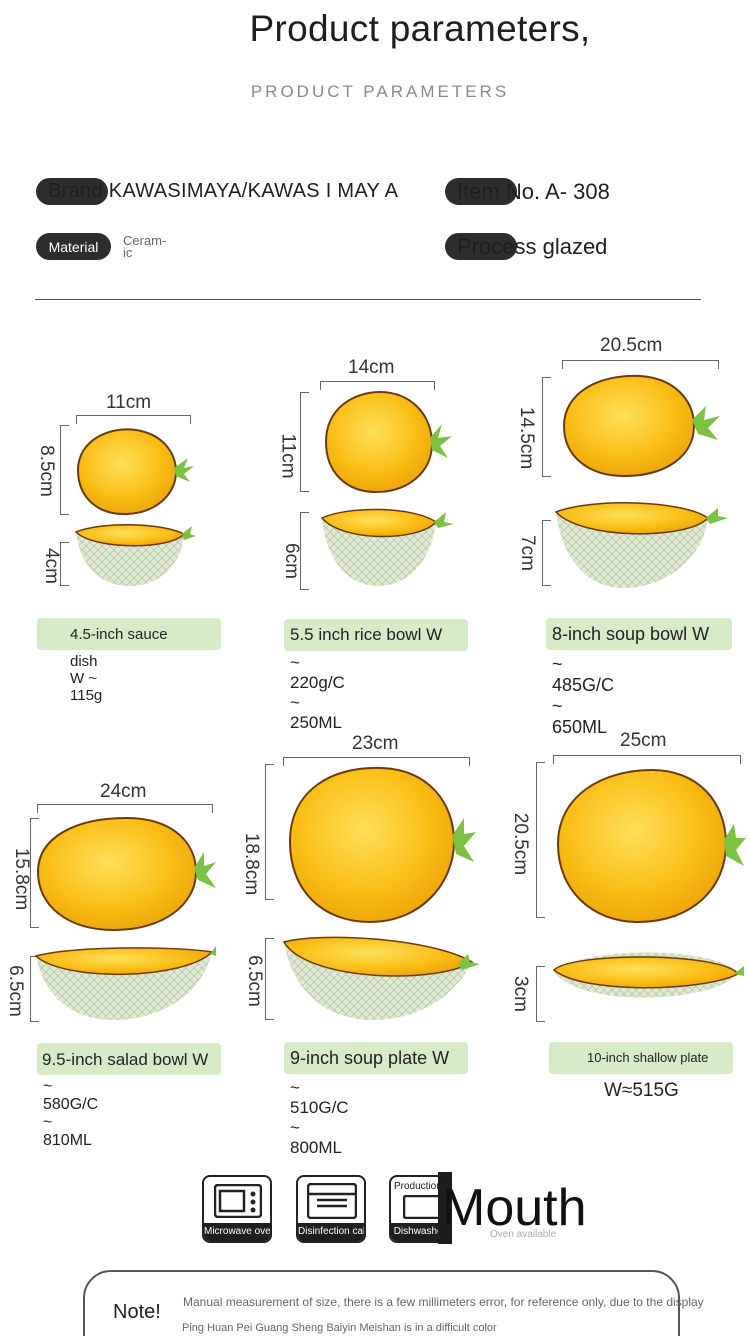 This screenshot has width=750, height=1336. I want to click on mouth-feature: Mouth, so click(512, 1208).